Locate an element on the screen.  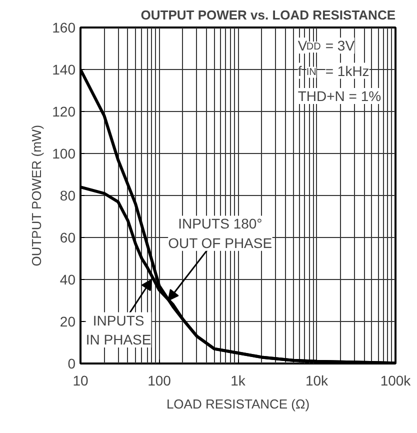
x-tick-label: 10k is located at coordinates (317, 380).